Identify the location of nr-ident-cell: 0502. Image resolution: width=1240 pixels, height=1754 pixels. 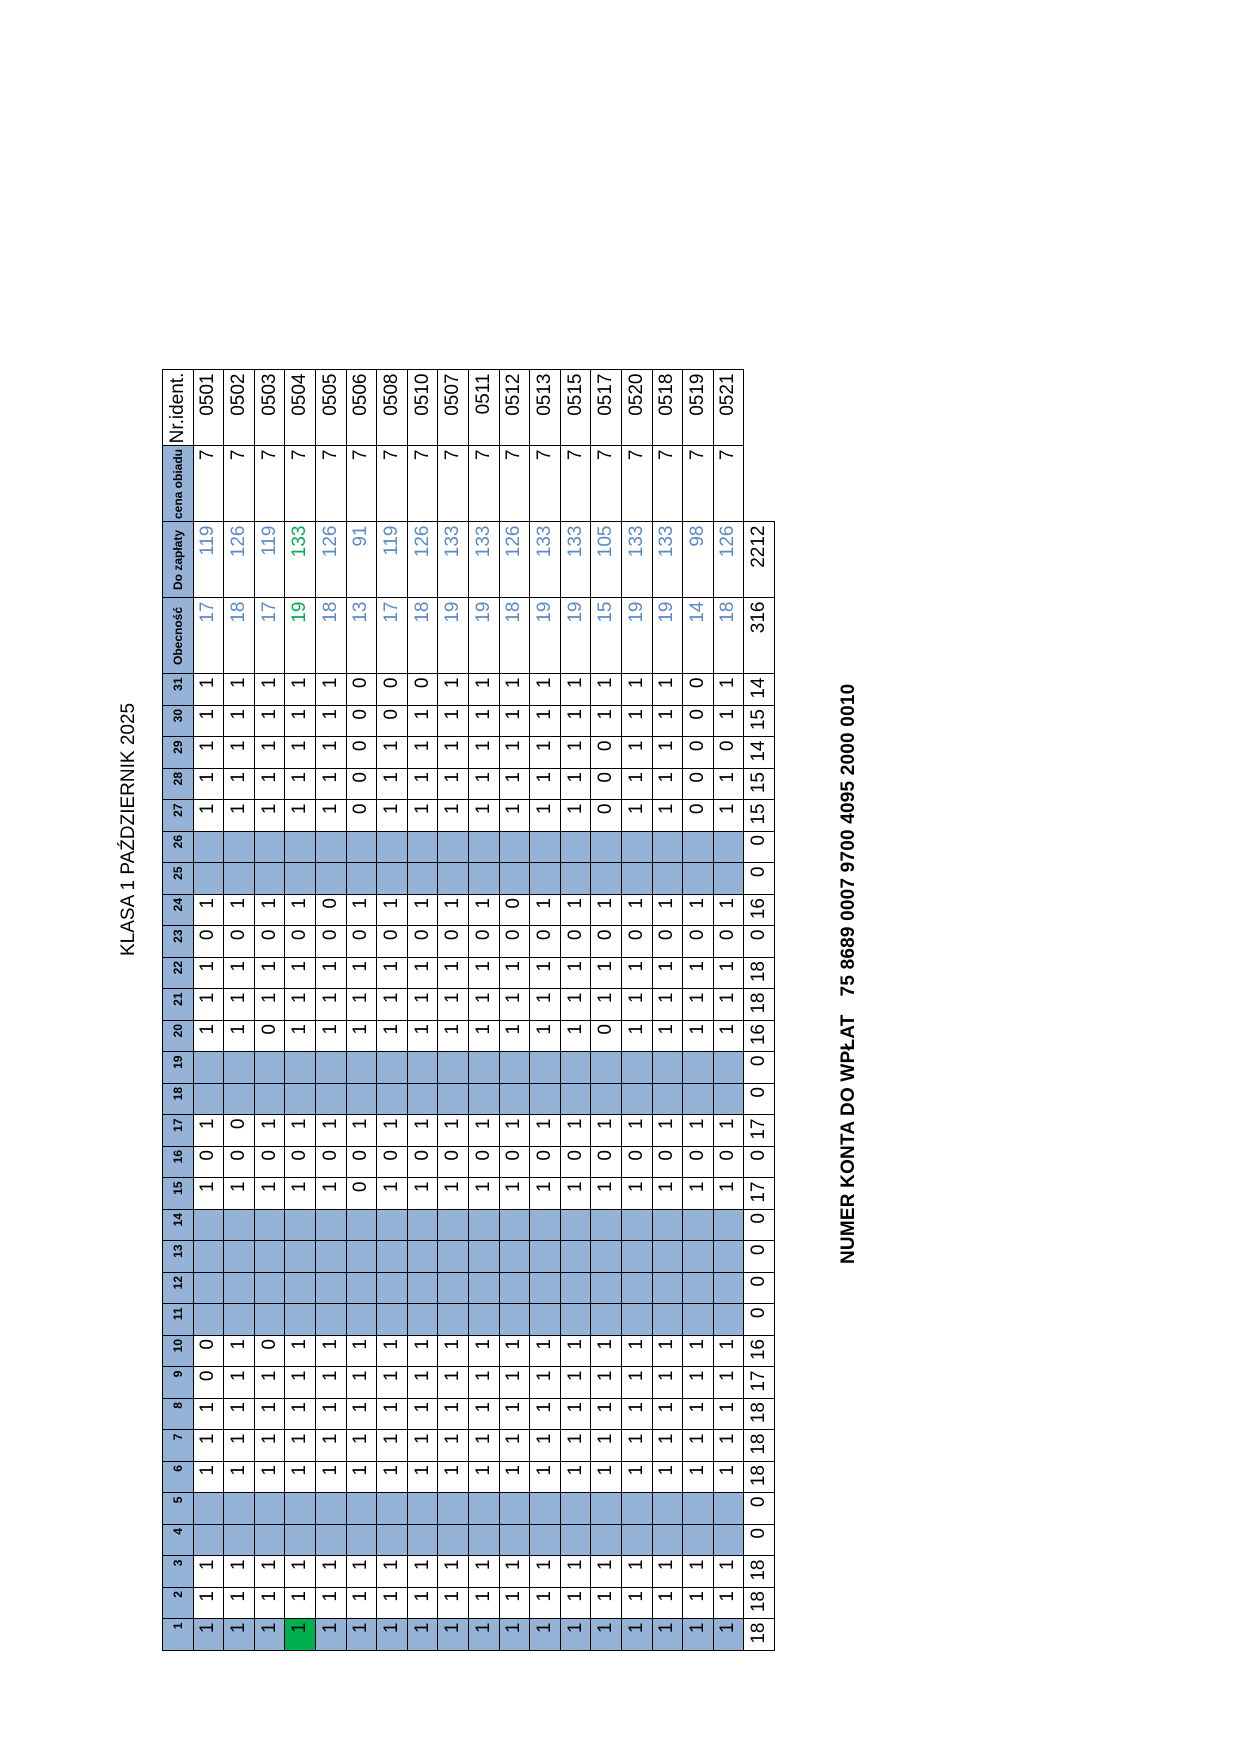
(239, 408).